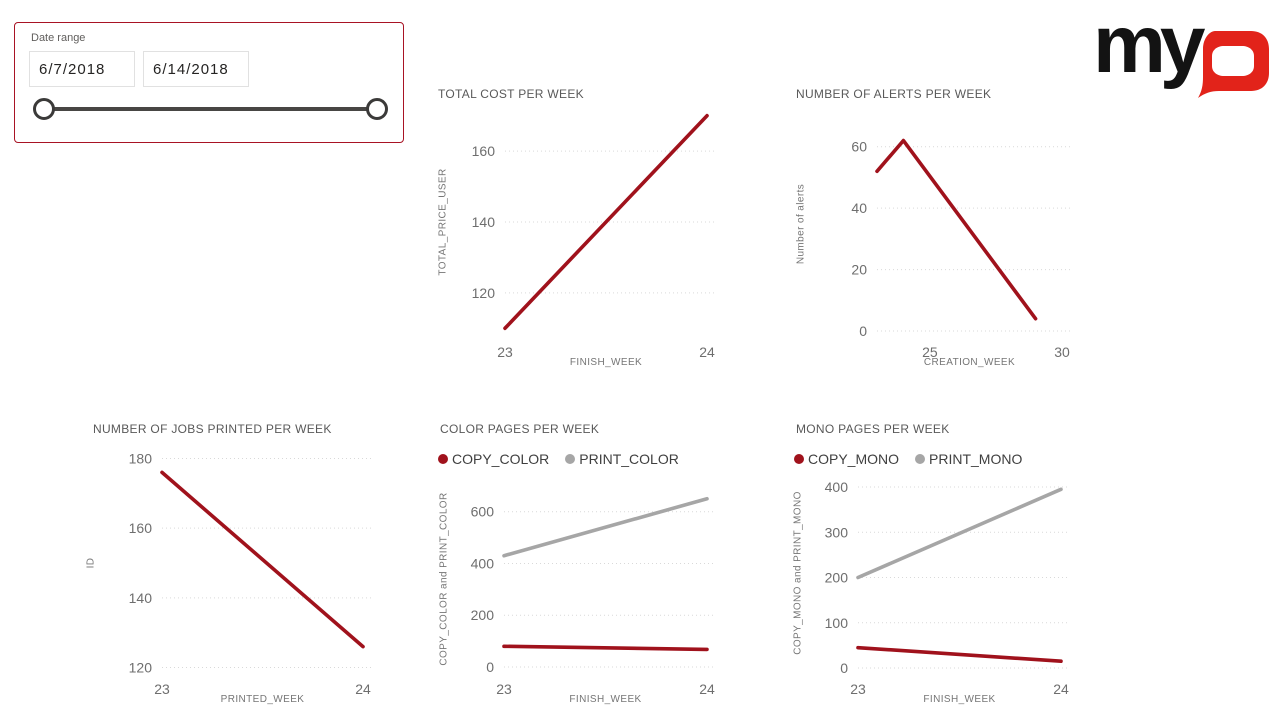 This screenshot has width=1281, height=726. Describe the element at coordinates (801, 223) in the screenshot. I see `y-axis-label: Number of alerts` at that location.